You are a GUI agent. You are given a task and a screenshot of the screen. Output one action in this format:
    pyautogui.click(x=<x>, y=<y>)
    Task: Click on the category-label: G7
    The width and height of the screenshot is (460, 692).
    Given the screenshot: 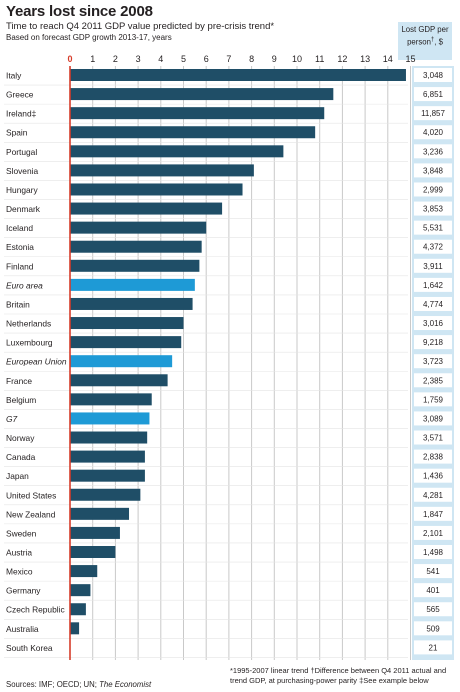 What is the action you would take?
    pyautogui.click(x=12, y=419)
    